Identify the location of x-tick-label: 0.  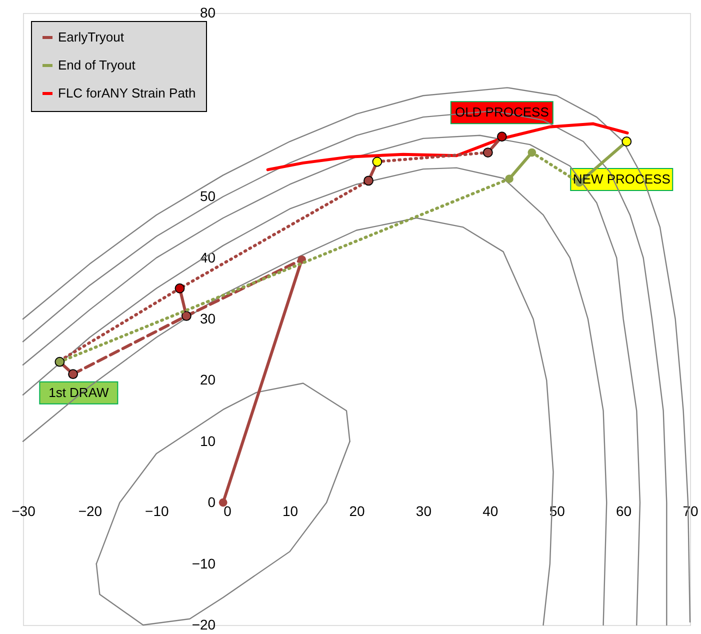
(228, 511).